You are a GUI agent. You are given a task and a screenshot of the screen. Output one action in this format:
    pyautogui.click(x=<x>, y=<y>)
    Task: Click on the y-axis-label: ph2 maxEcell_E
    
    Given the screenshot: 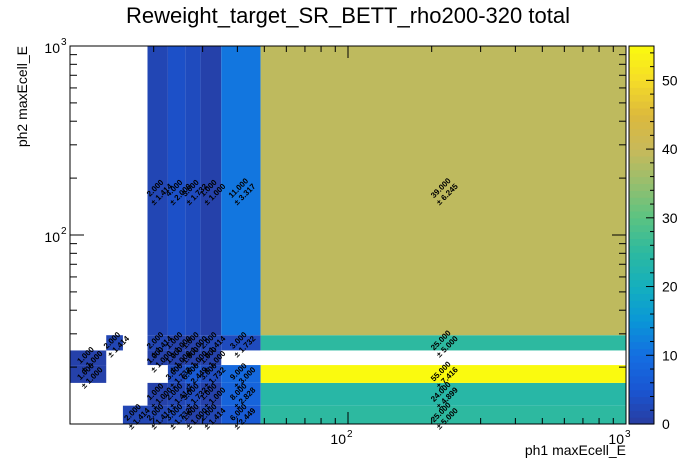 What is the action you would take?
    pyautogui.click(x=22, y=96)
    